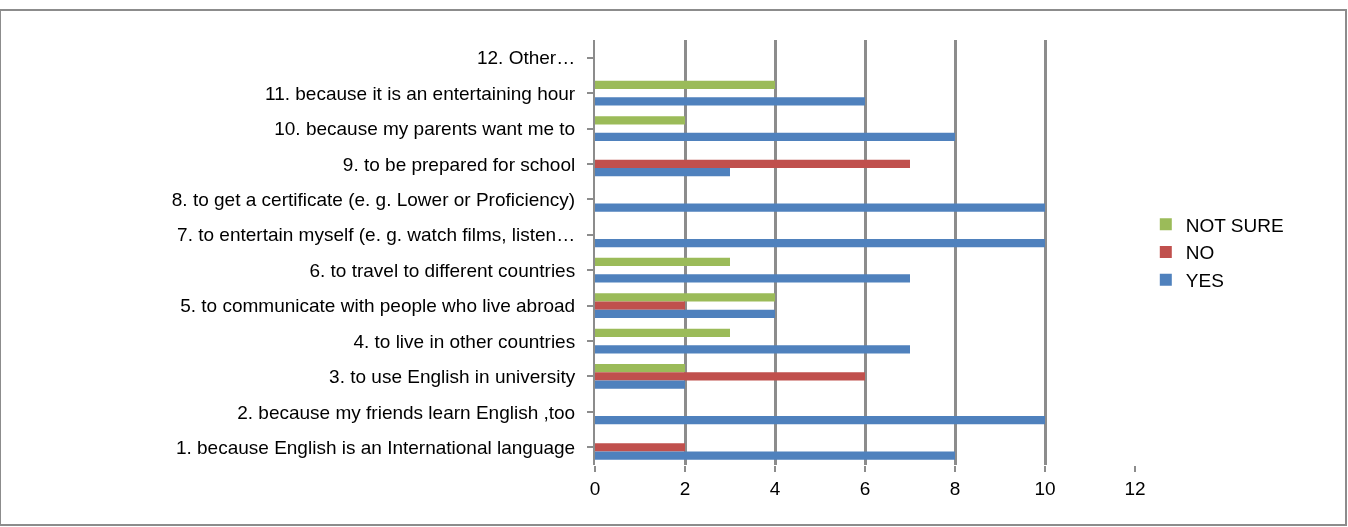 Image resolution: width=1348 pixels, height=527 pixels. What do you see at coordinates (955, 488) in the screenshot?
I see `x-tick-label: 8` at bounding box center [955, 488].